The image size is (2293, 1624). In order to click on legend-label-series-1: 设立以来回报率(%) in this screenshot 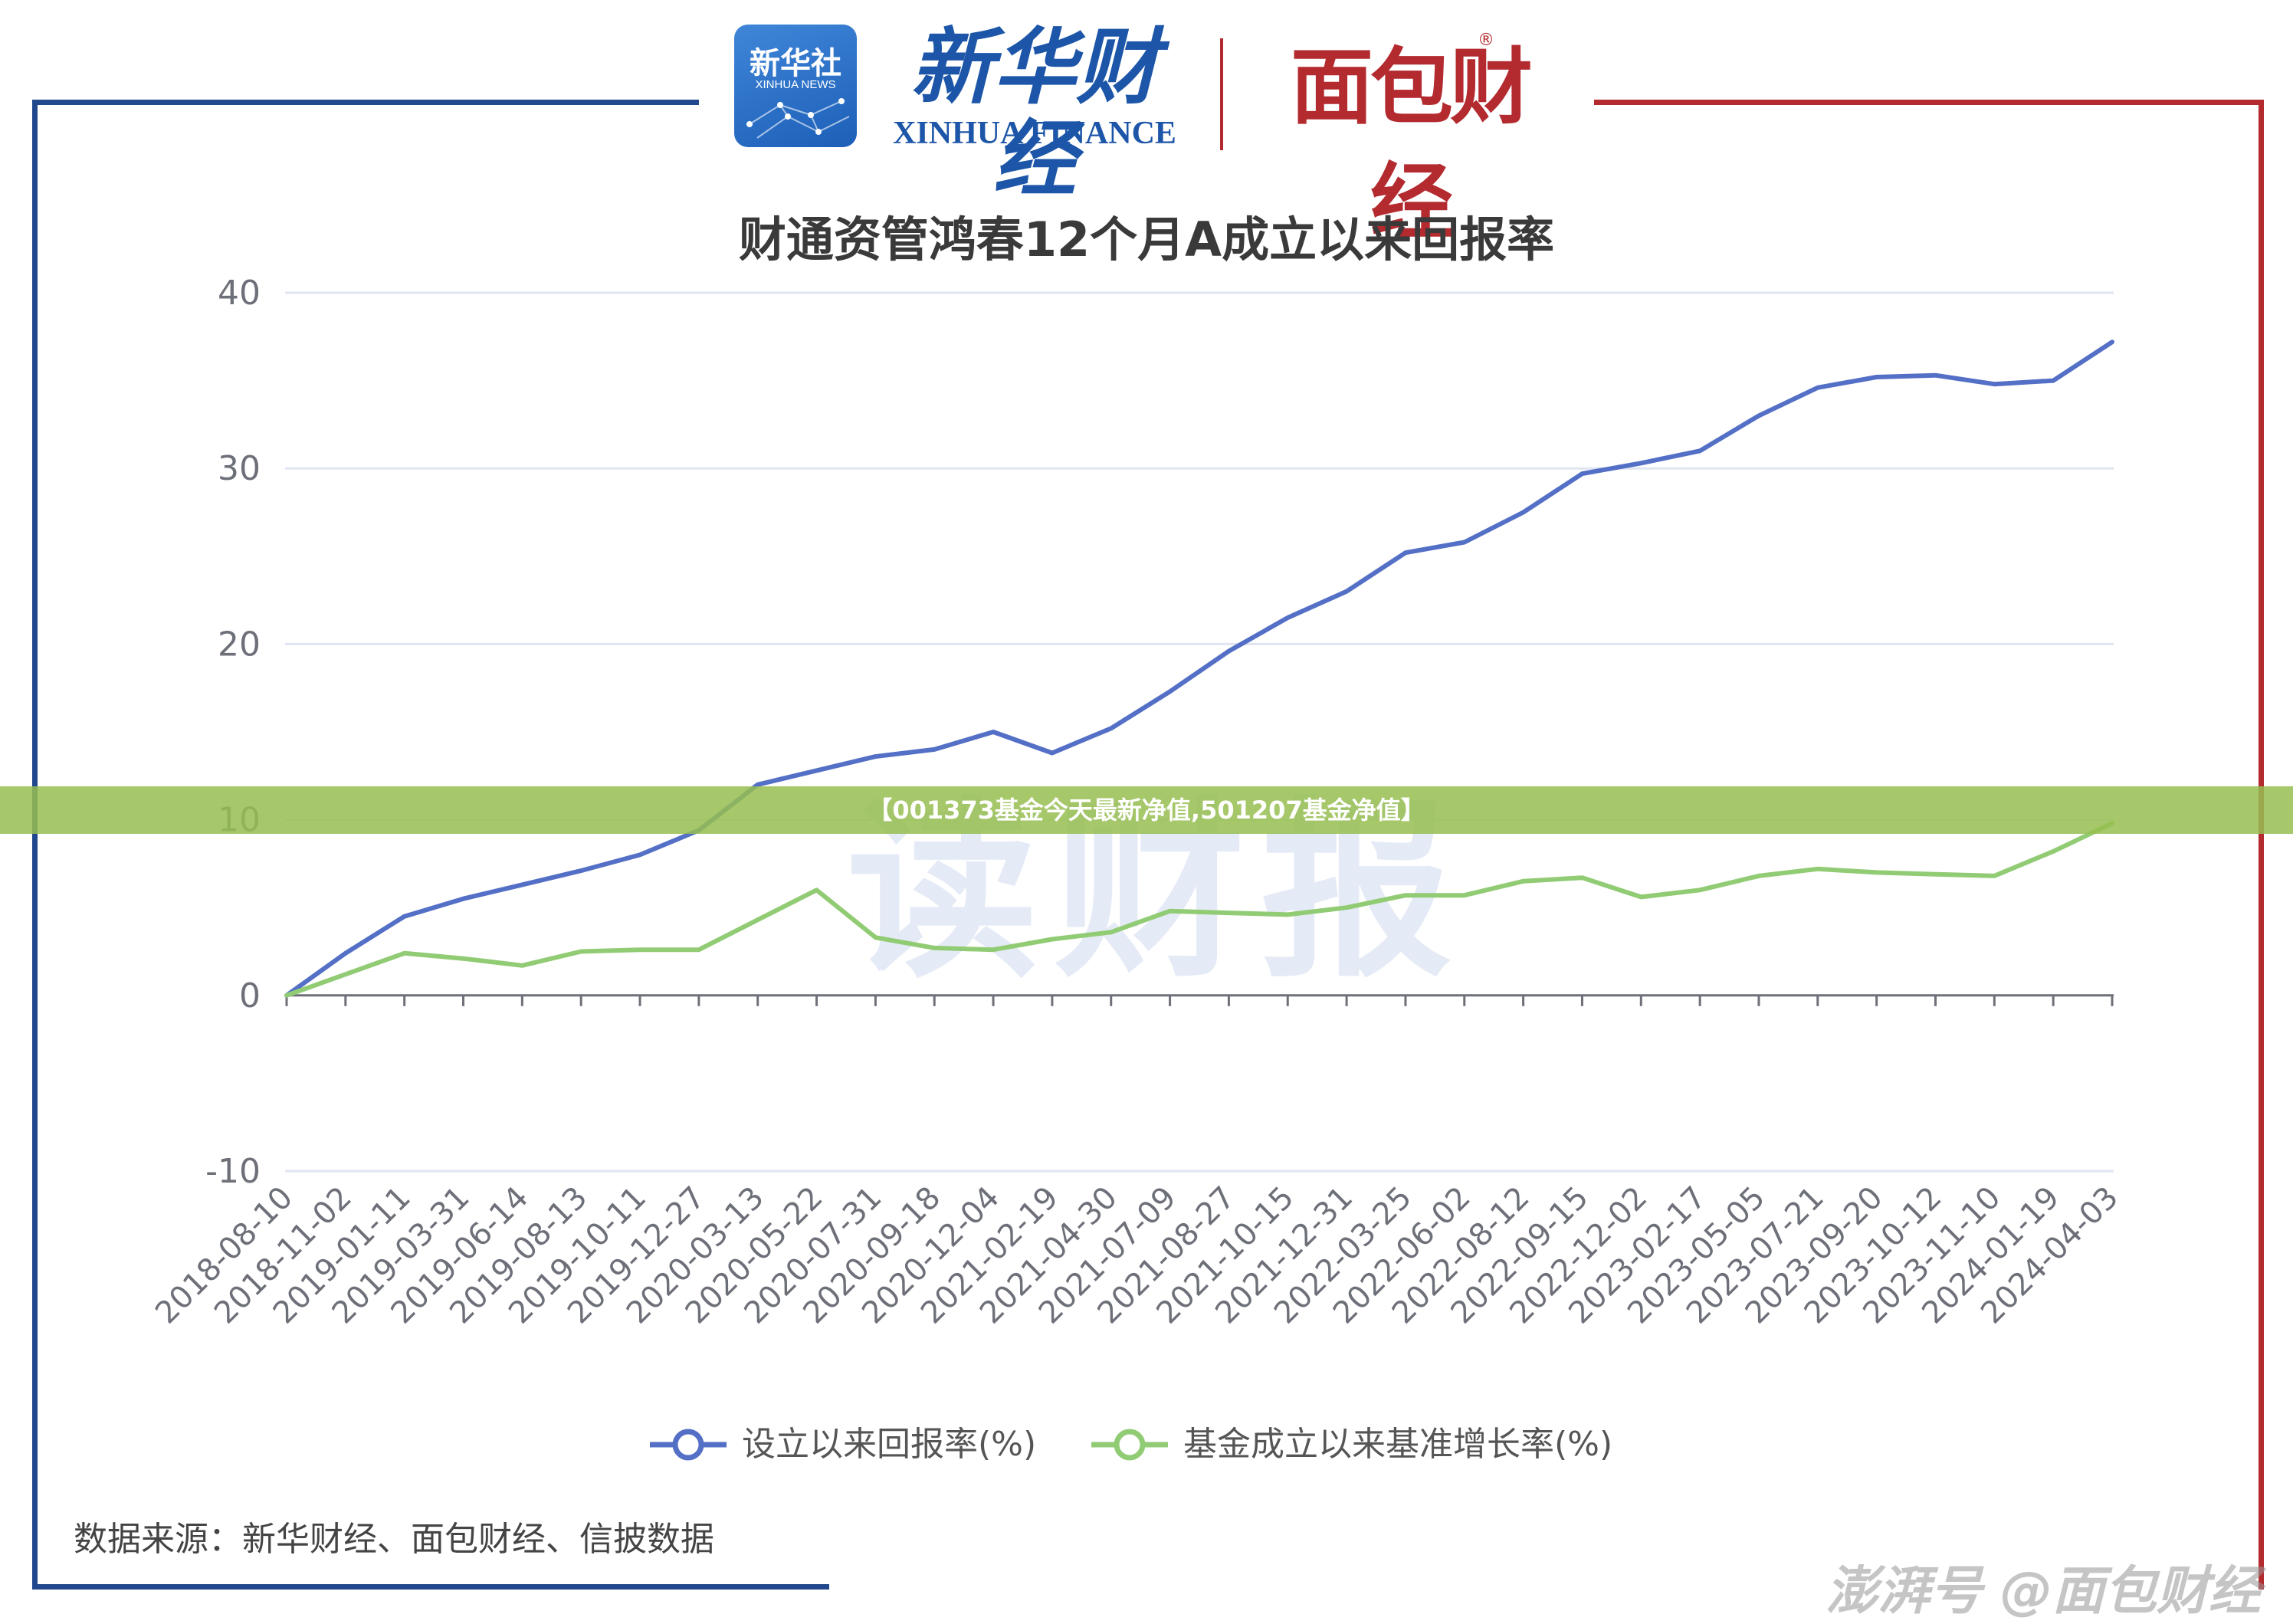, I will do `click(889, 1444)`.